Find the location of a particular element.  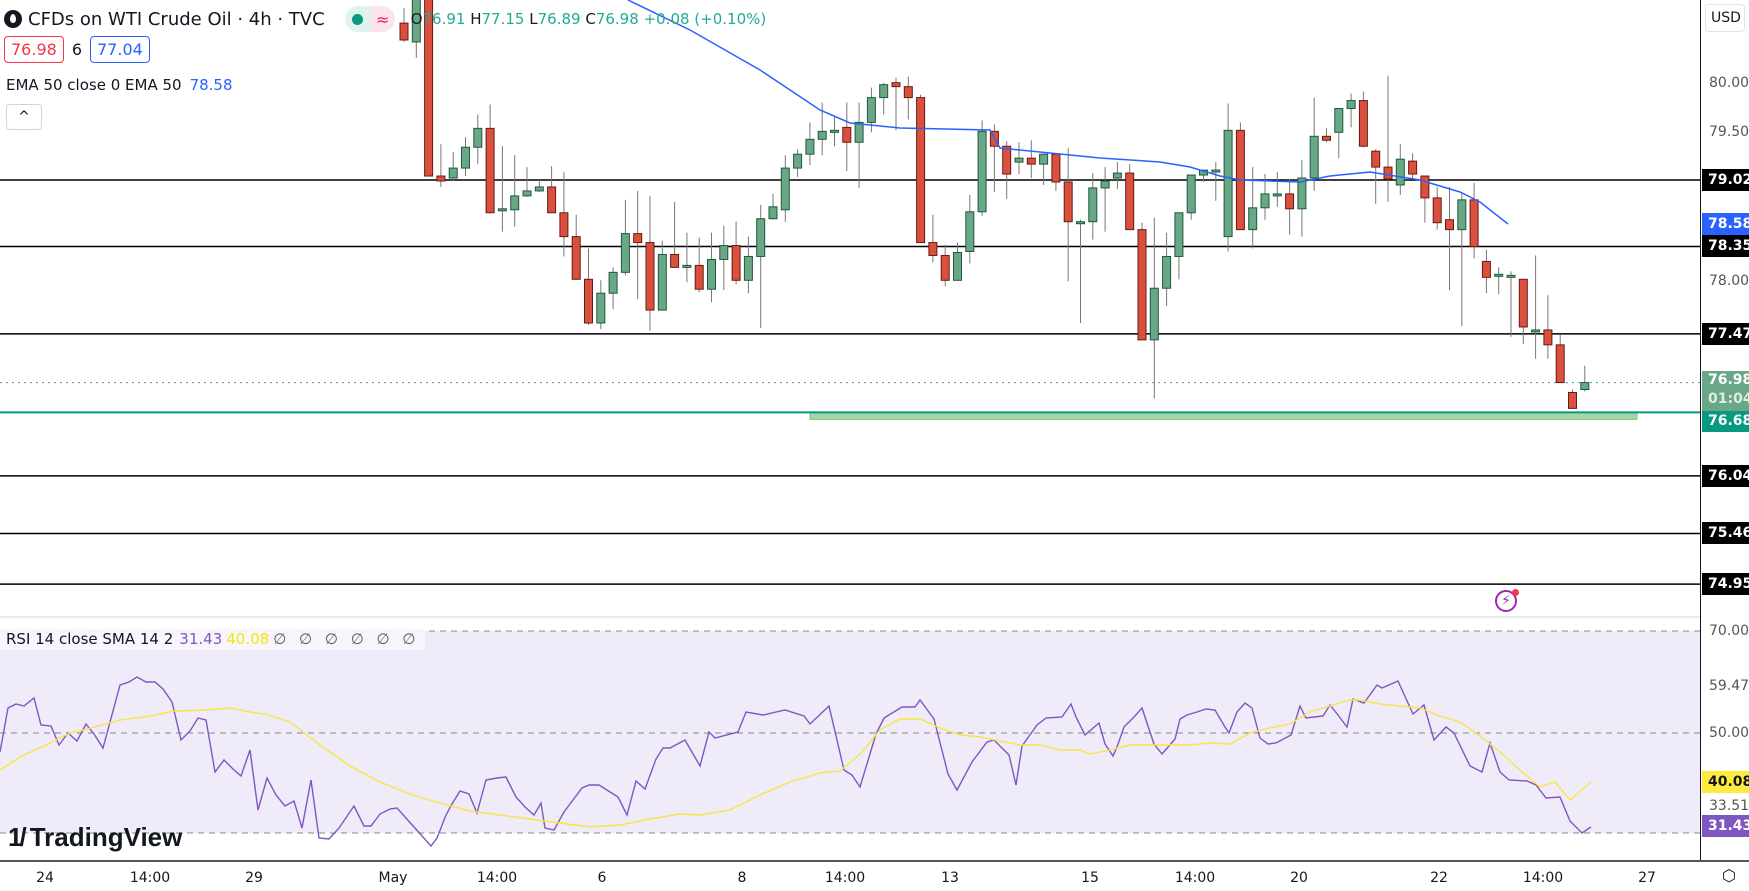

price-label: 74.95 is located at coordinates (1725, 584).